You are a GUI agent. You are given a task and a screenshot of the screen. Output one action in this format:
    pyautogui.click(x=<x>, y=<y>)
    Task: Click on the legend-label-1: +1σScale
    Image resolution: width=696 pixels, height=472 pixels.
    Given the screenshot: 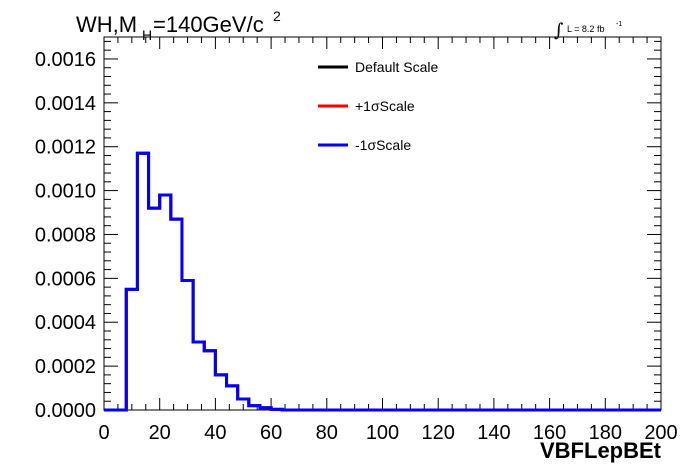 What is the action you would take?
    pyautogui.click(x=385, y=106)
    